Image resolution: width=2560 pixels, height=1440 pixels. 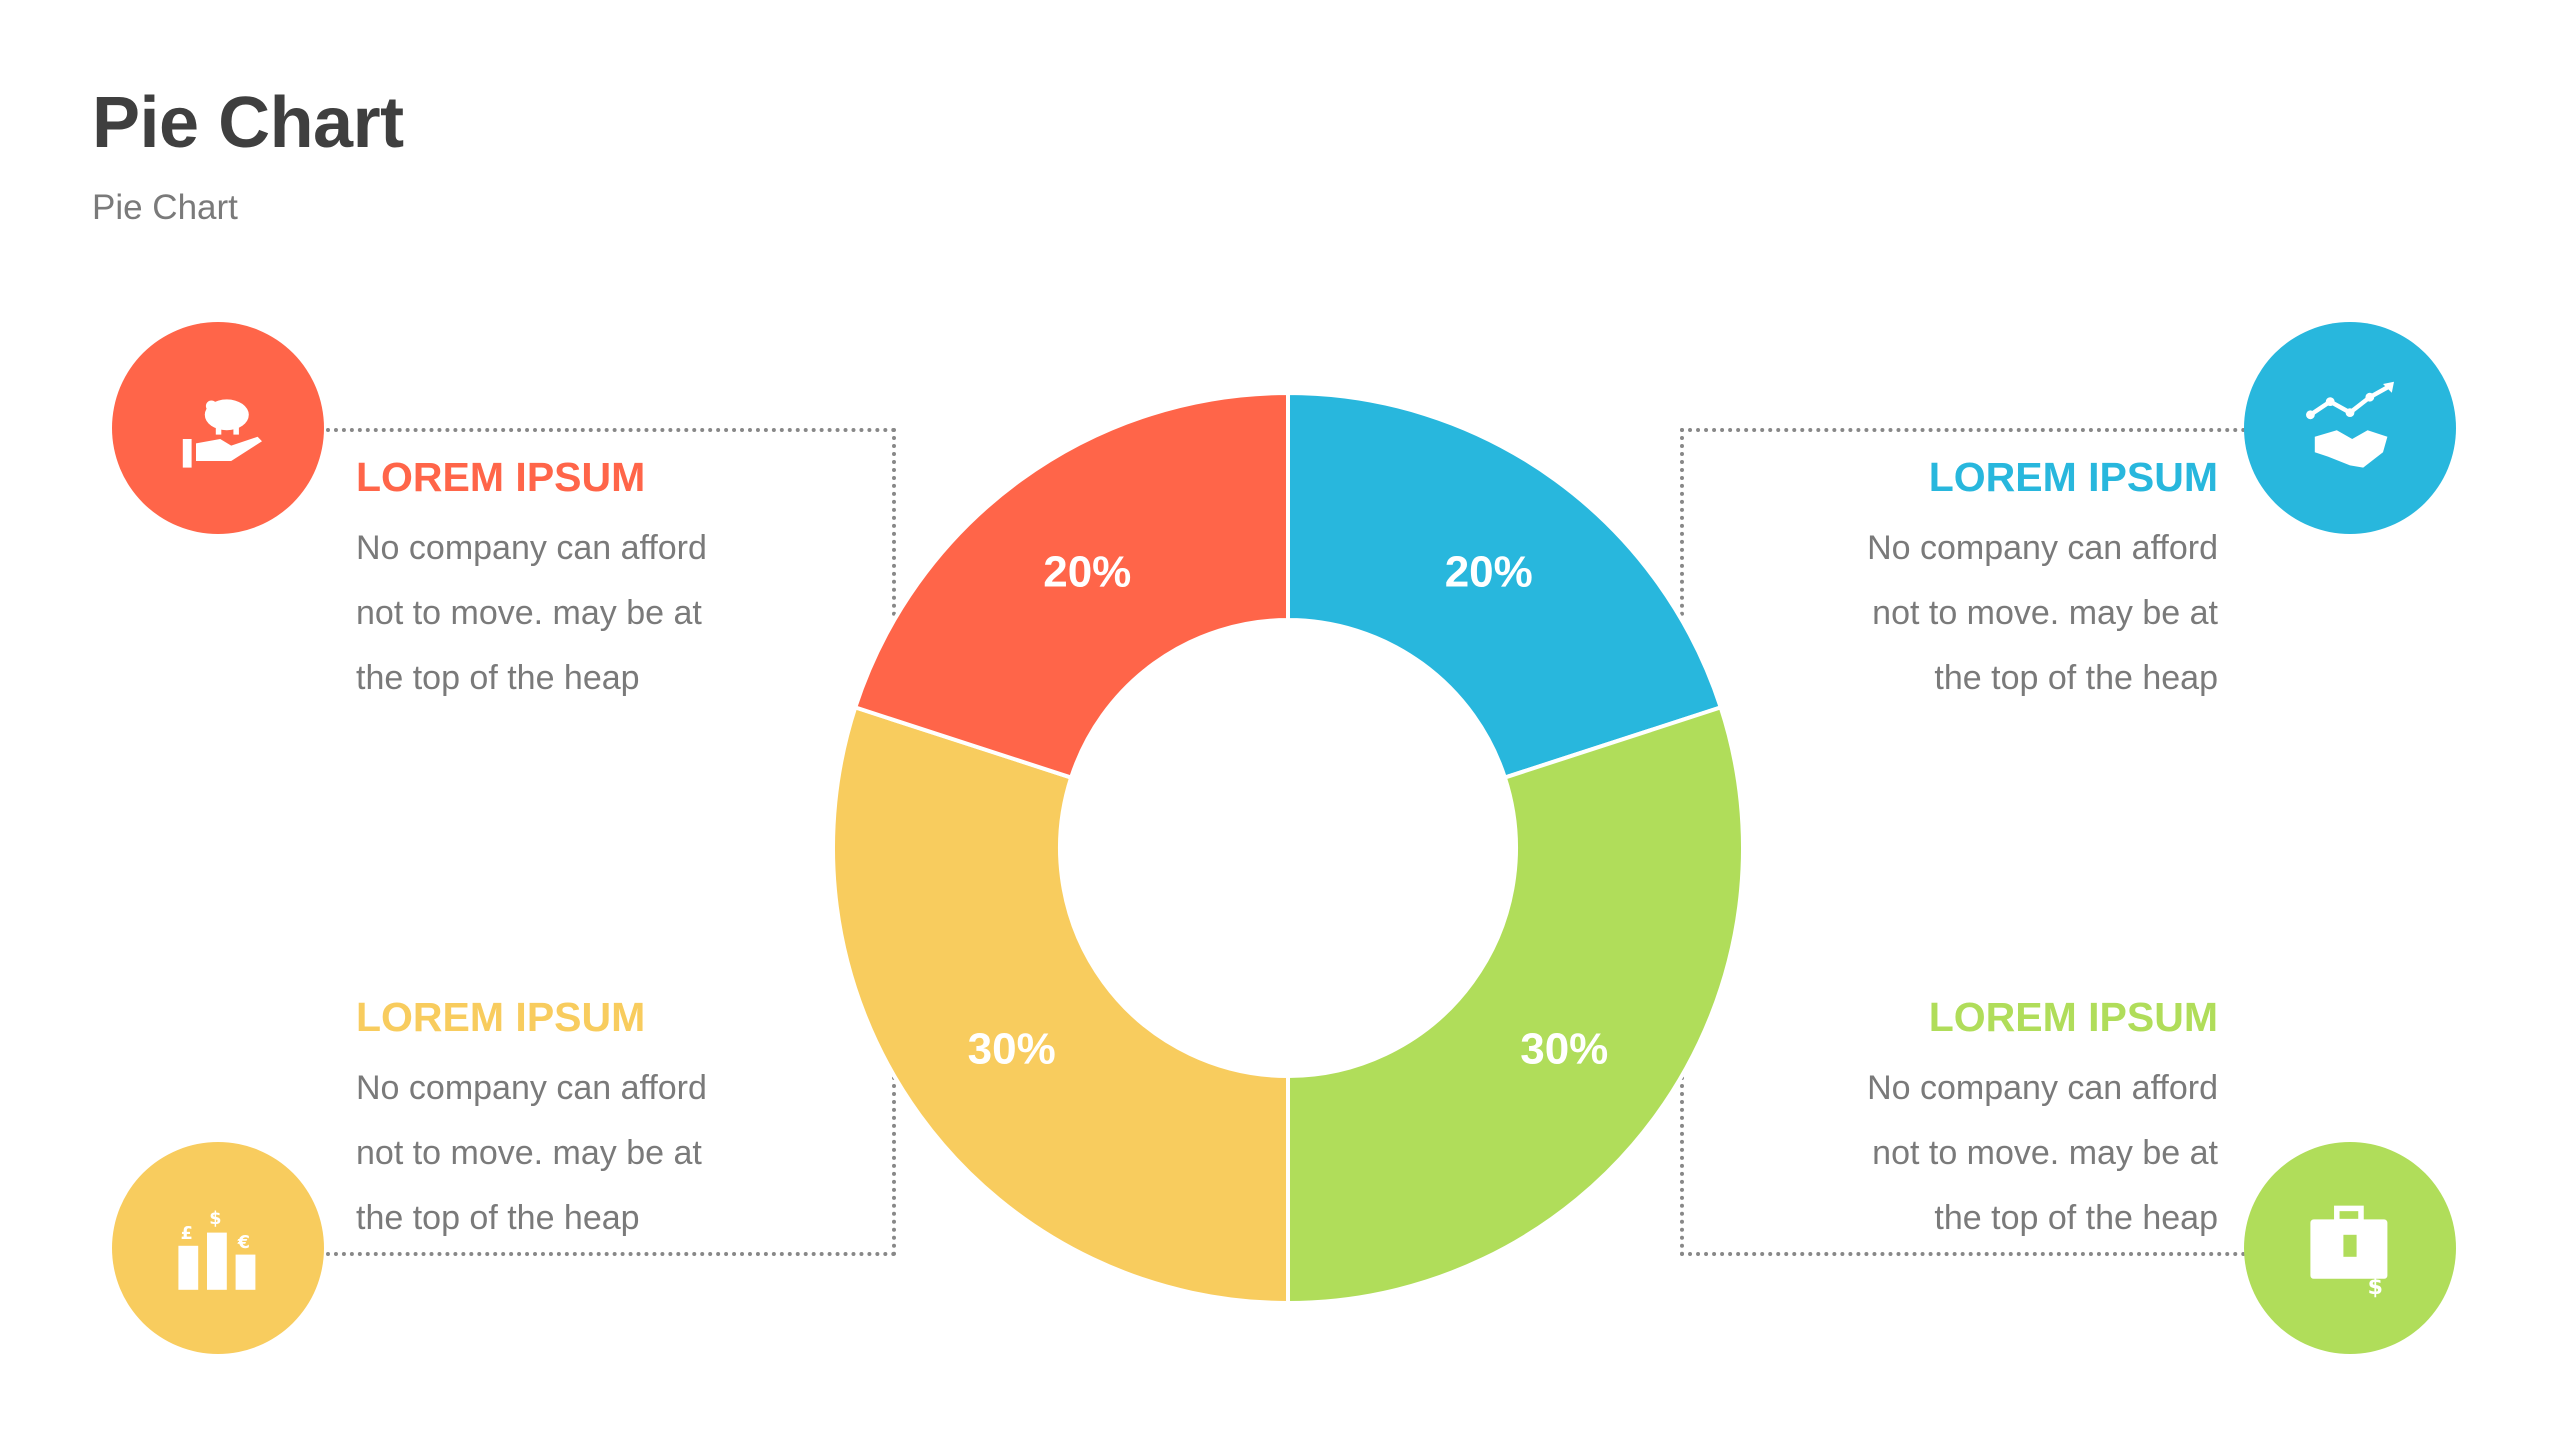 I want to click on donut-slice-label-3: 20%, so click(x=1087, y=572).